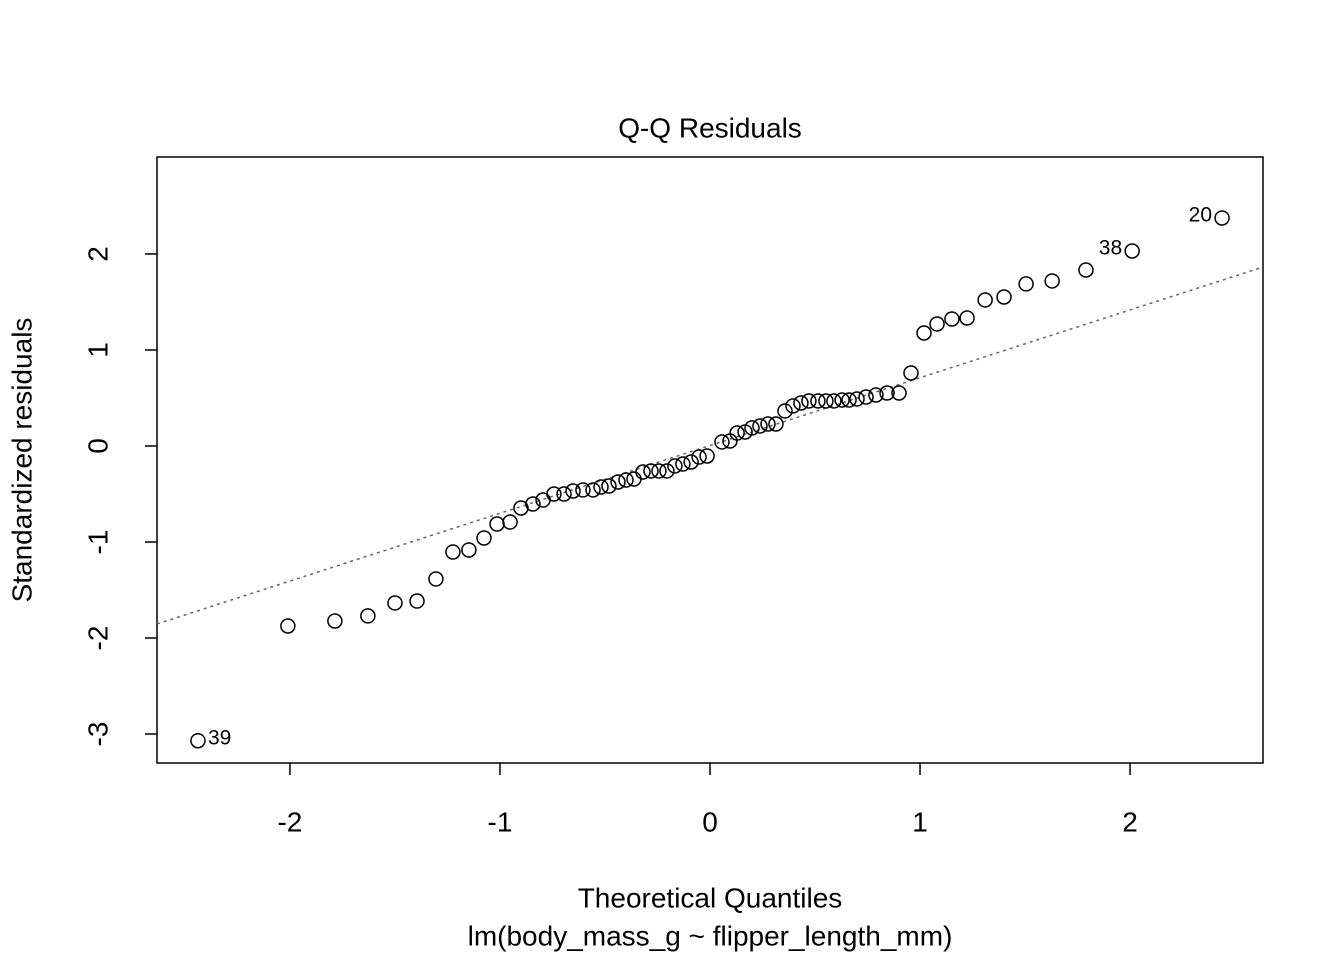  I want to click on y-tick-label: 1, so click(97, 350).